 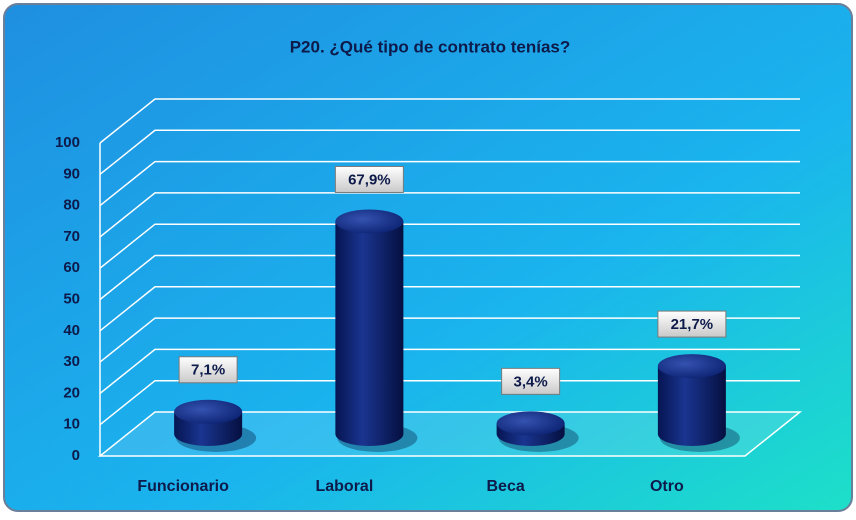 I want to click on value-label: 3,4%, so click(x=531, y=381).